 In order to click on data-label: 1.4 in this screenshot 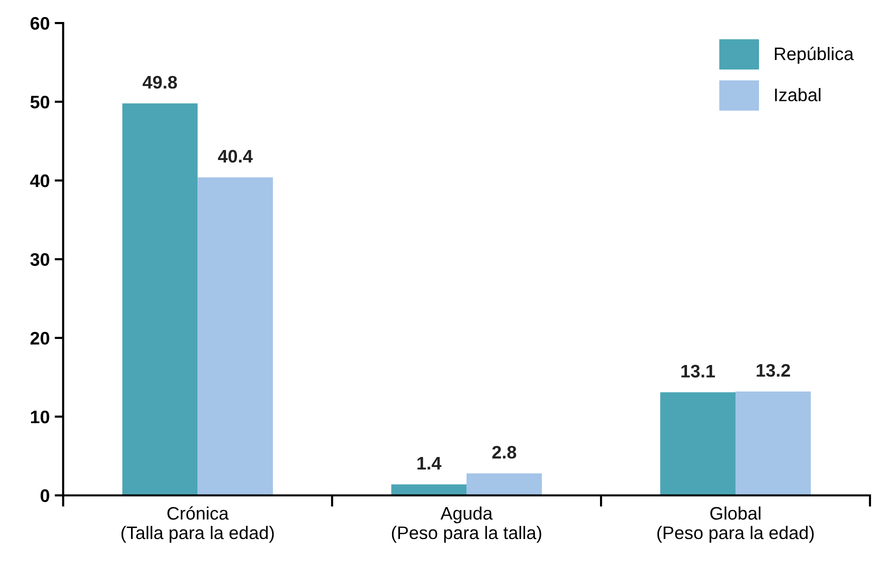, I will do `click(430, 463)`.